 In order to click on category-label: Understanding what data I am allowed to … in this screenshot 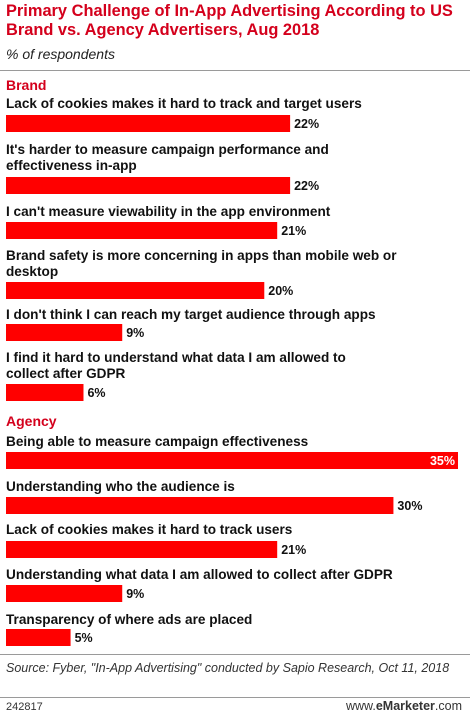, I will do `click(199, 574)`.